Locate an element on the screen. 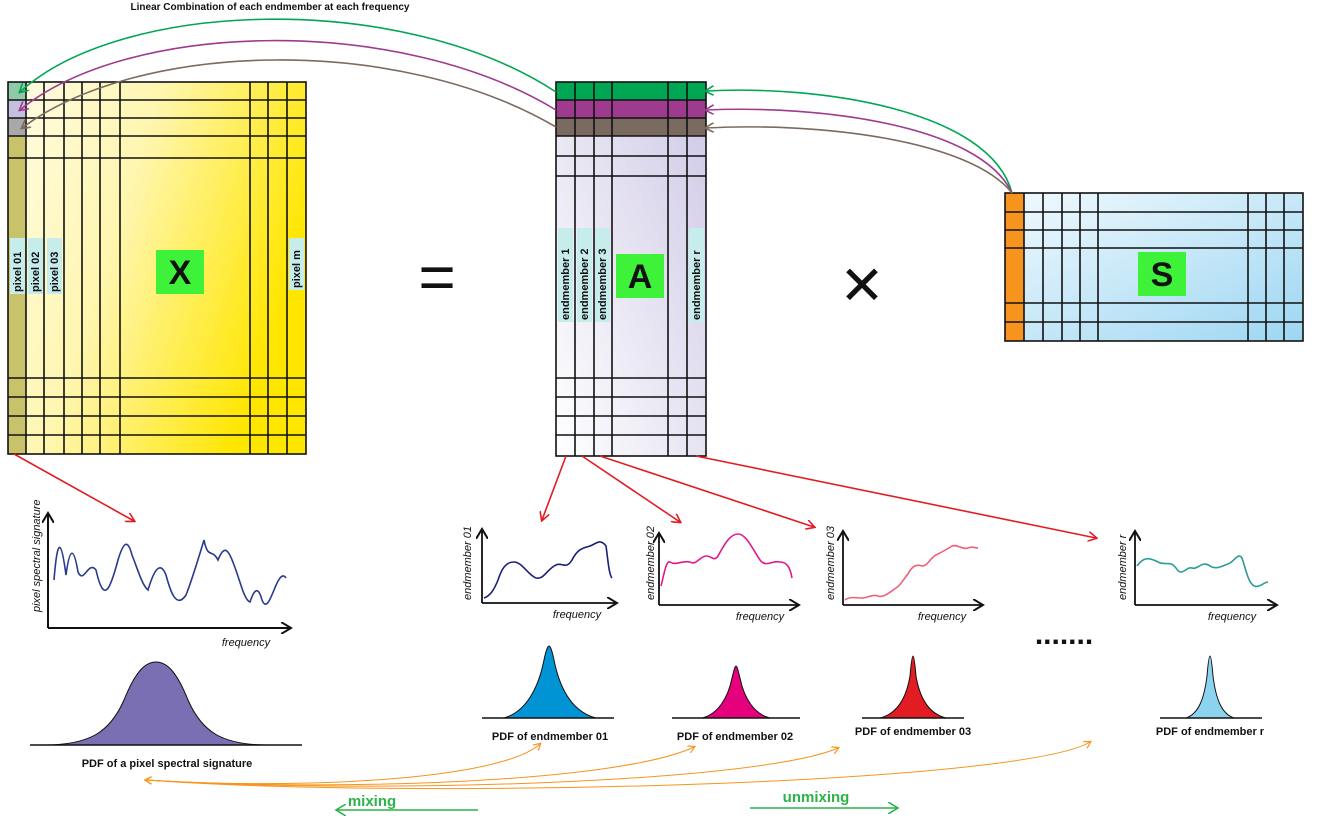 The image size is (1322, 818). arrow-purple-to-a is located at coordinates (859, 151).